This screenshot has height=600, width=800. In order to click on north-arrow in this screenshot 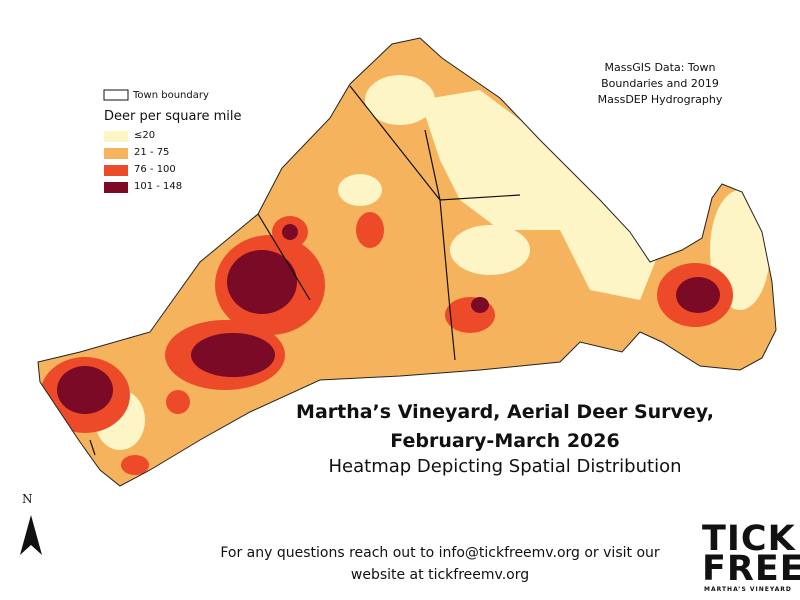, I will do `click(31, 535)`.